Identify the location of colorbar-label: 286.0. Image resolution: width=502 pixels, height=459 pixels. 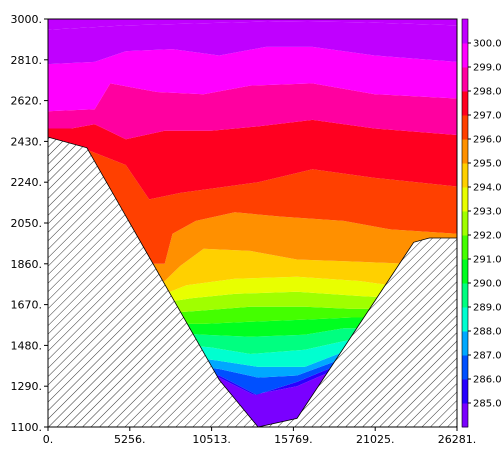
(487, 380).